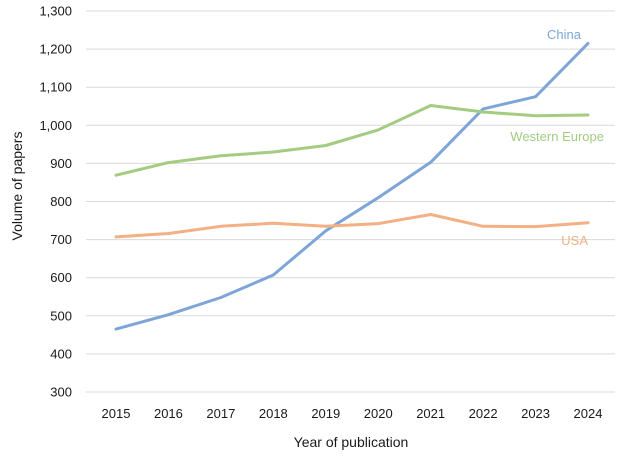 The height and width of the screenshot is (466, 640). I want to click on series-label-china: China, so click(564, 34).